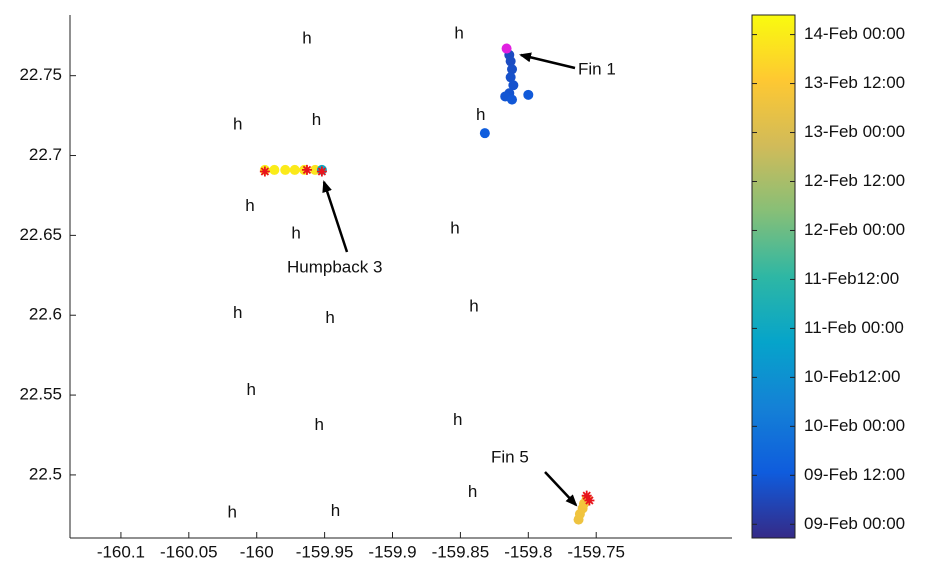 This screenshot has width=937, height=566. Describe the element at coordinates (854, 180) in the screenshot. I see `colorbar-label: 12-Feb 12:00` at that location.